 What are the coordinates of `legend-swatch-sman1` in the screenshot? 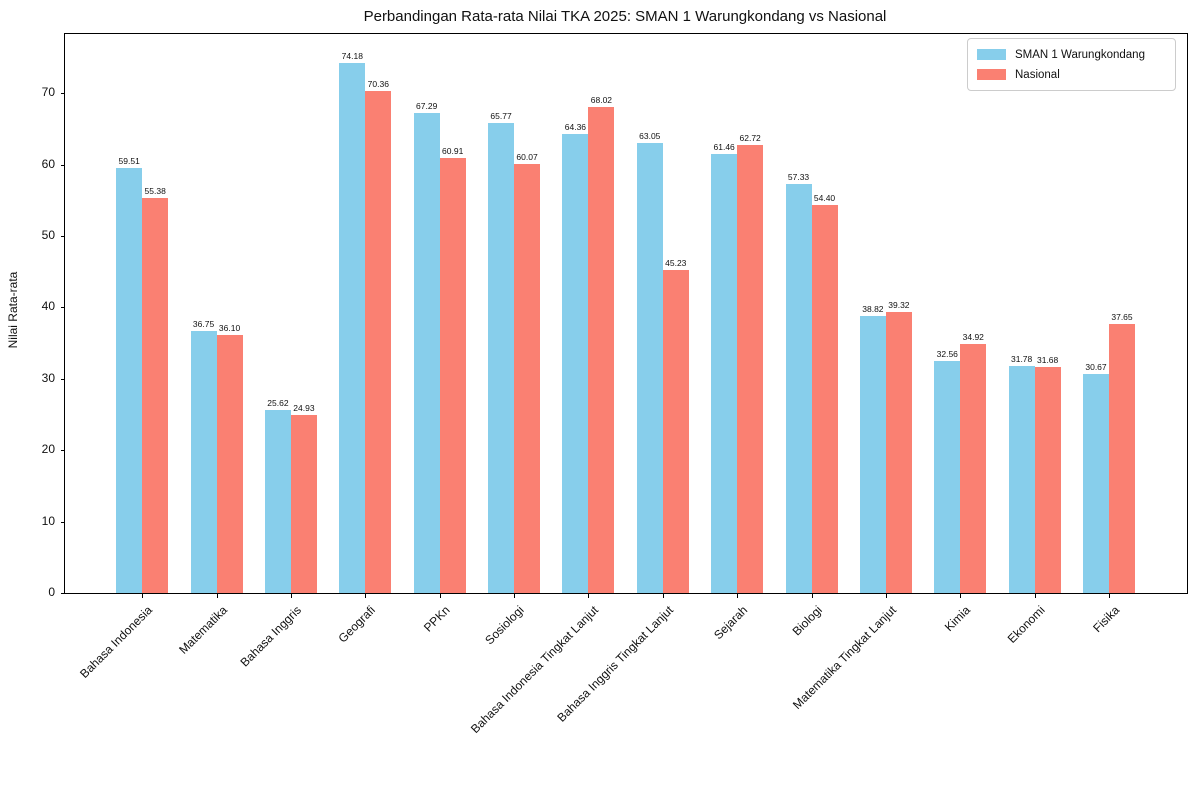 It's located at (991, 54).